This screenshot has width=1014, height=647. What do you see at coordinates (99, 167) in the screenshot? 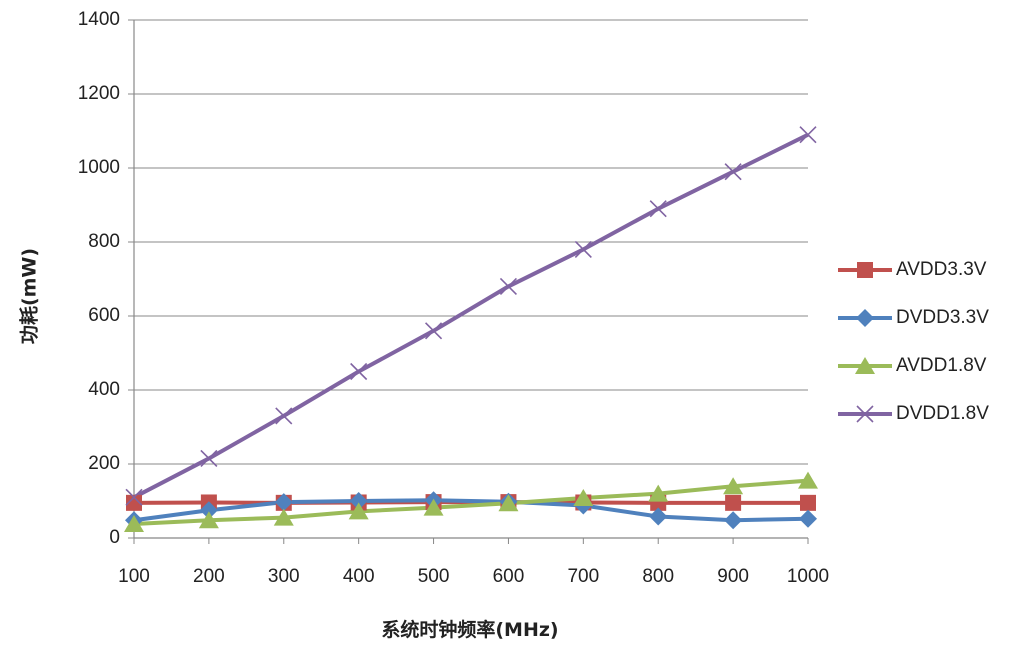
I see `y-tick-label: 1000` at bounding box center [99, 167].